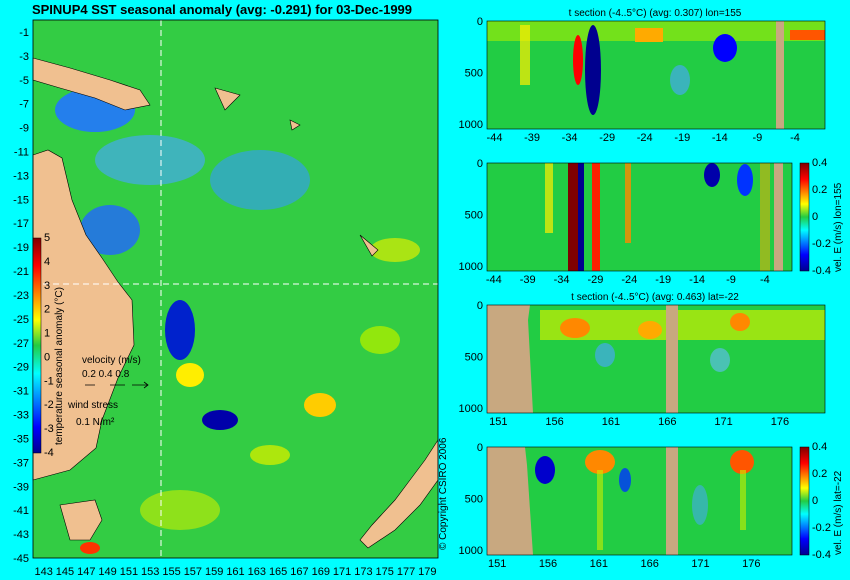 Image resolution: width=850 pixels, height=580 pixels. What do you see at coordinates (821, 217) in the screenshot?
I see `panel-2-colorbar-ticks: 0.4 0.2 0 -0.2 -0.4` at bounding box center [821, 217].